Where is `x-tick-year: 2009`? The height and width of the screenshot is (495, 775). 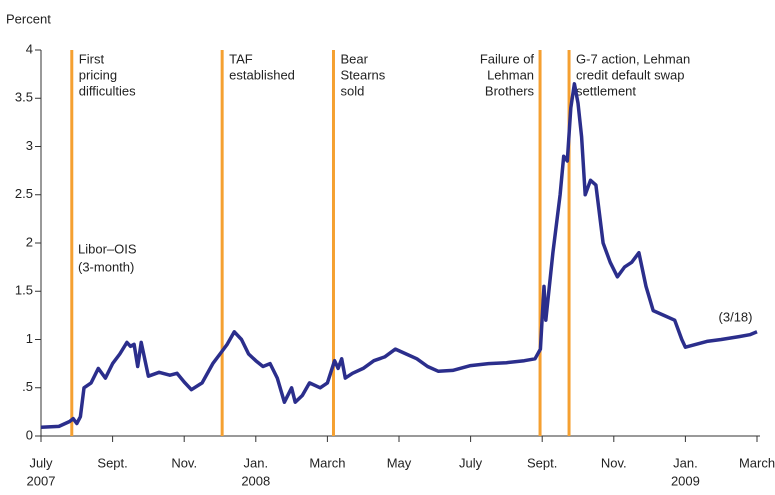 x-tick-year: 2009 is located at coordinates (685, 480).